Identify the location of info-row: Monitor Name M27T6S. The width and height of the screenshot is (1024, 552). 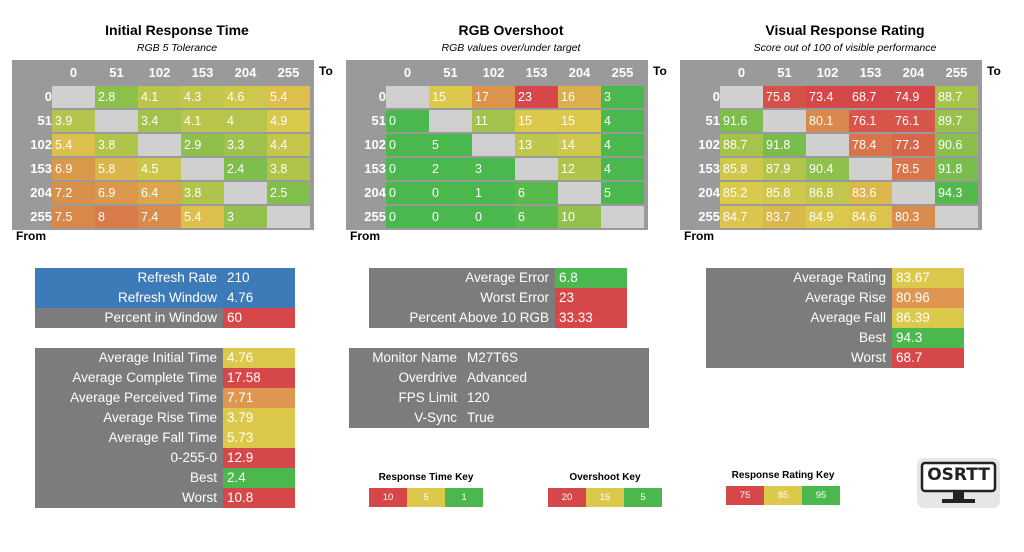
(499, 358).